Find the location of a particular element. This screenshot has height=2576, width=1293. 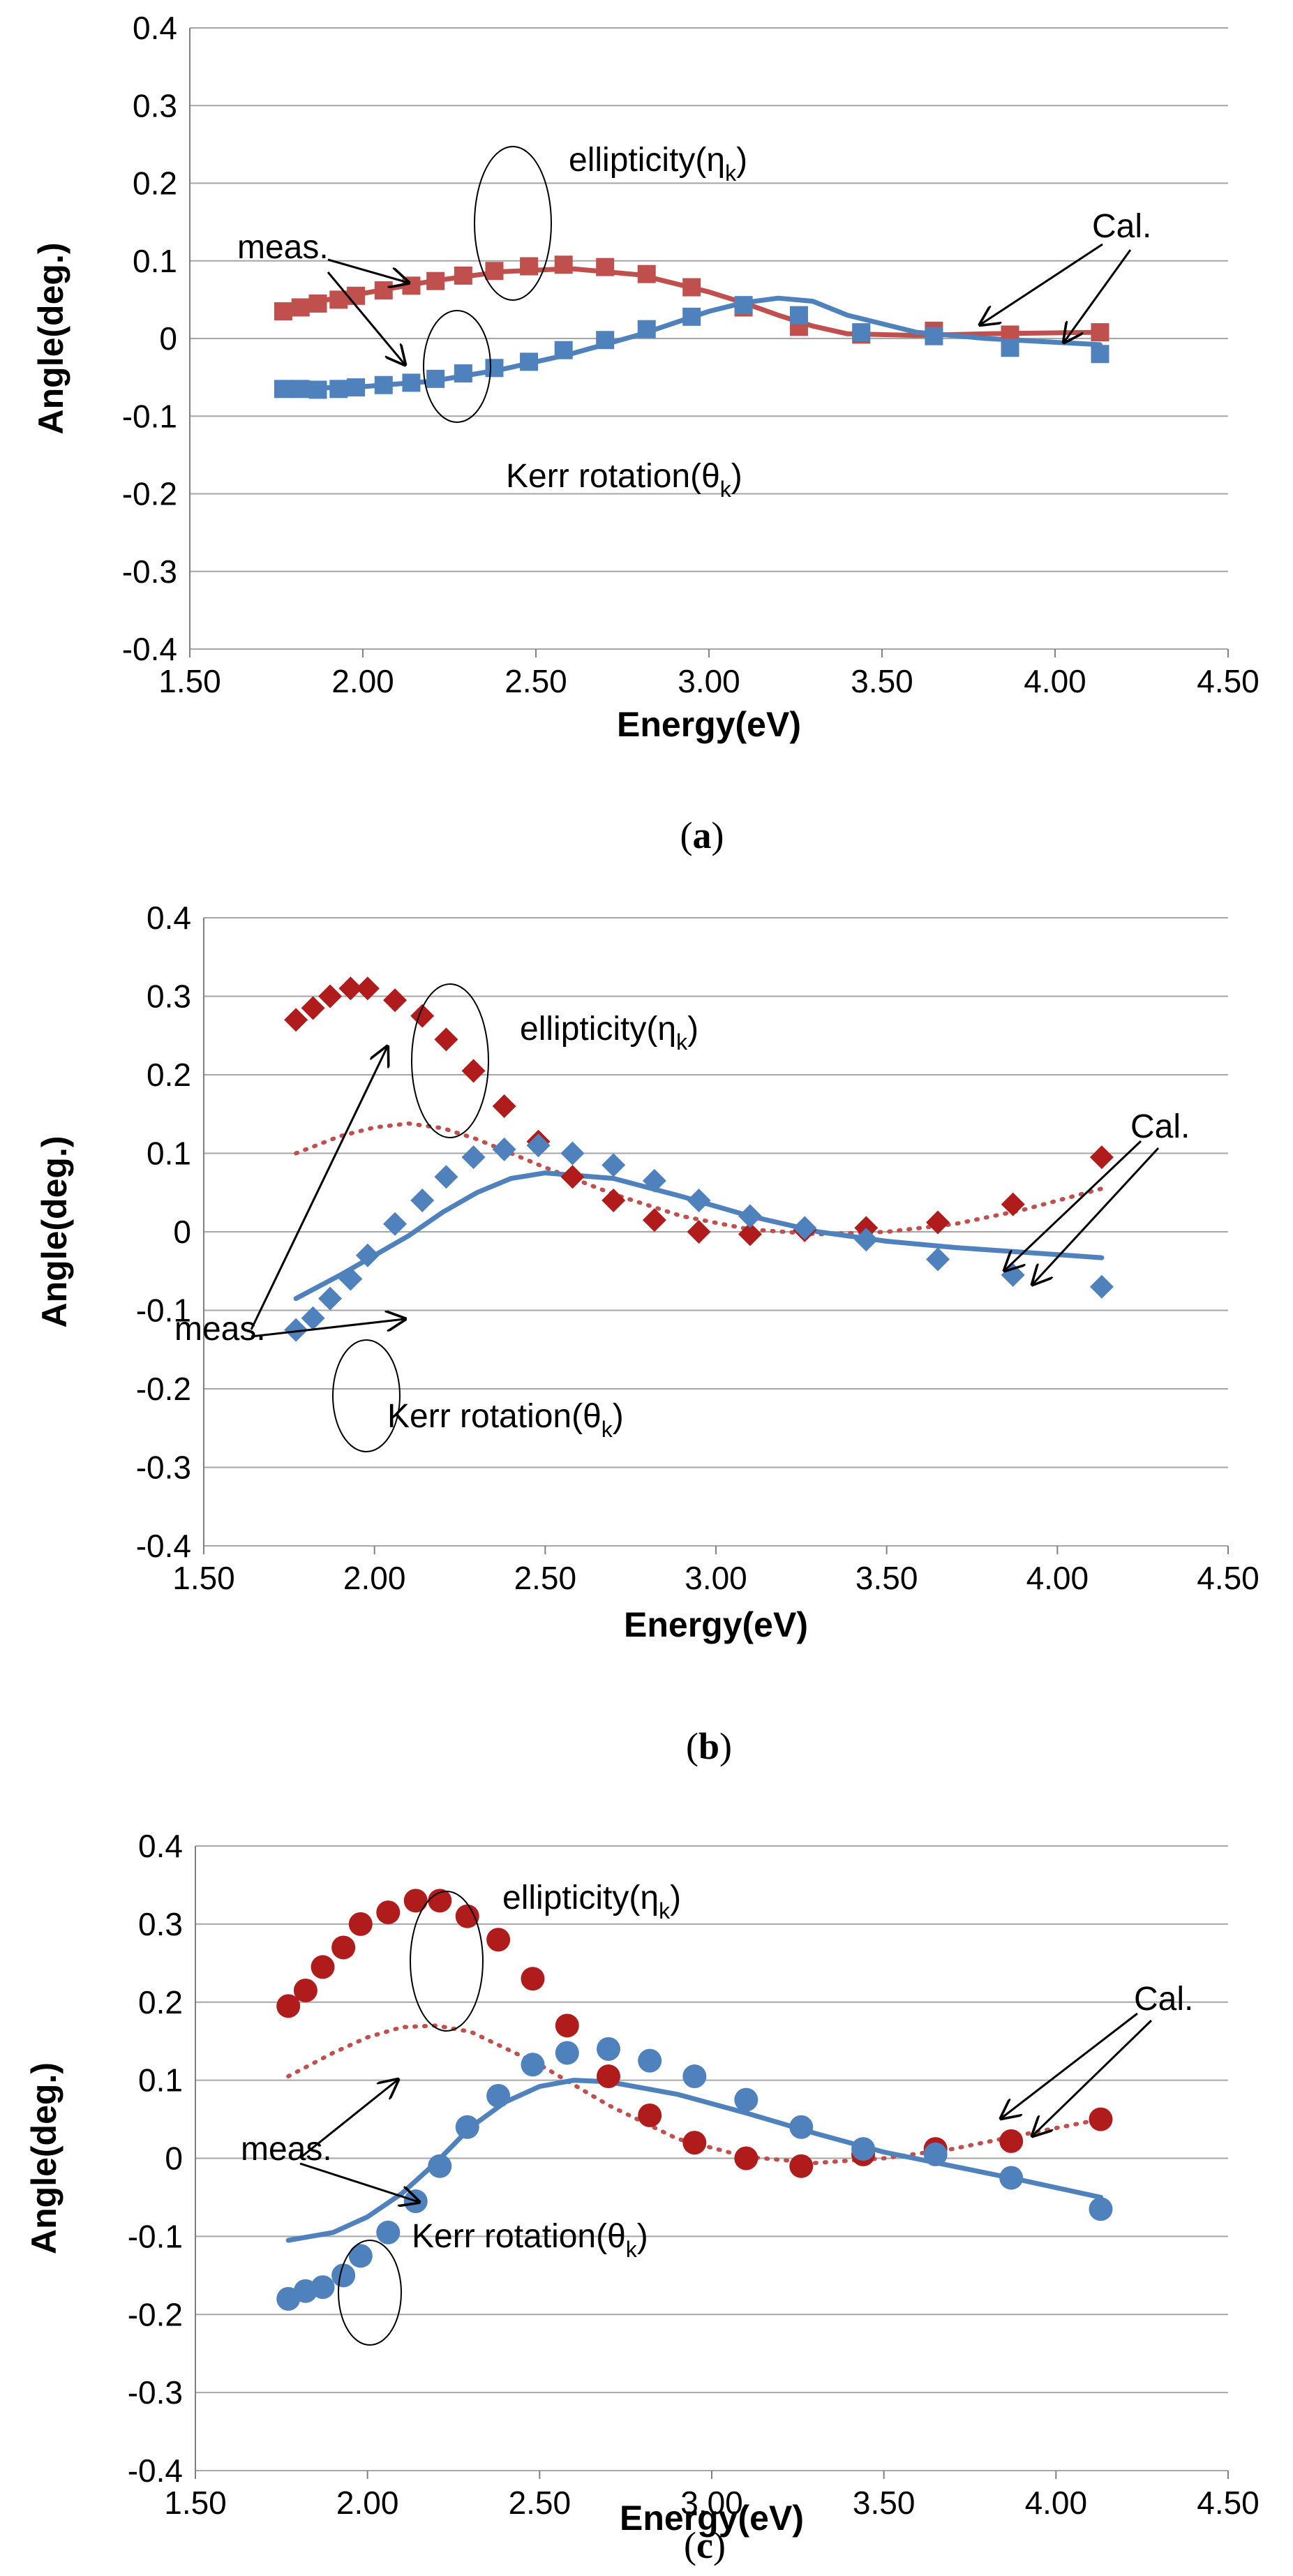

meas-label: meas. is located at coordinates (283, 247).